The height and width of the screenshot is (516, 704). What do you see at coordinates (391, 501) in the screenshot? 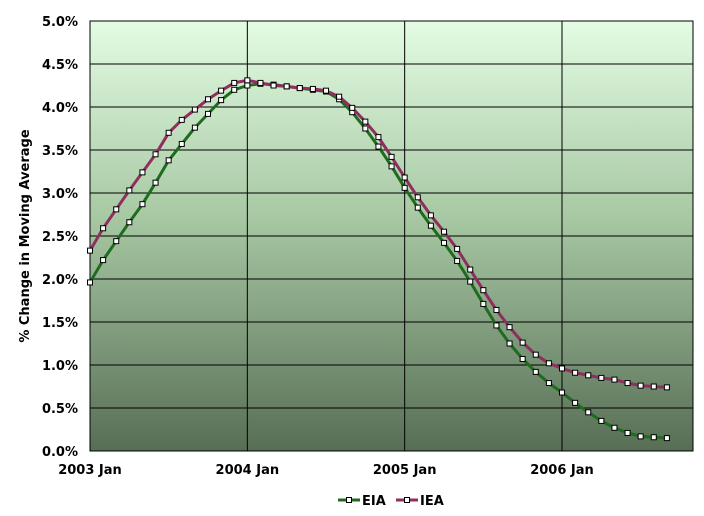
I see `legend: EIA IEA` at bounding box center [391, 501].